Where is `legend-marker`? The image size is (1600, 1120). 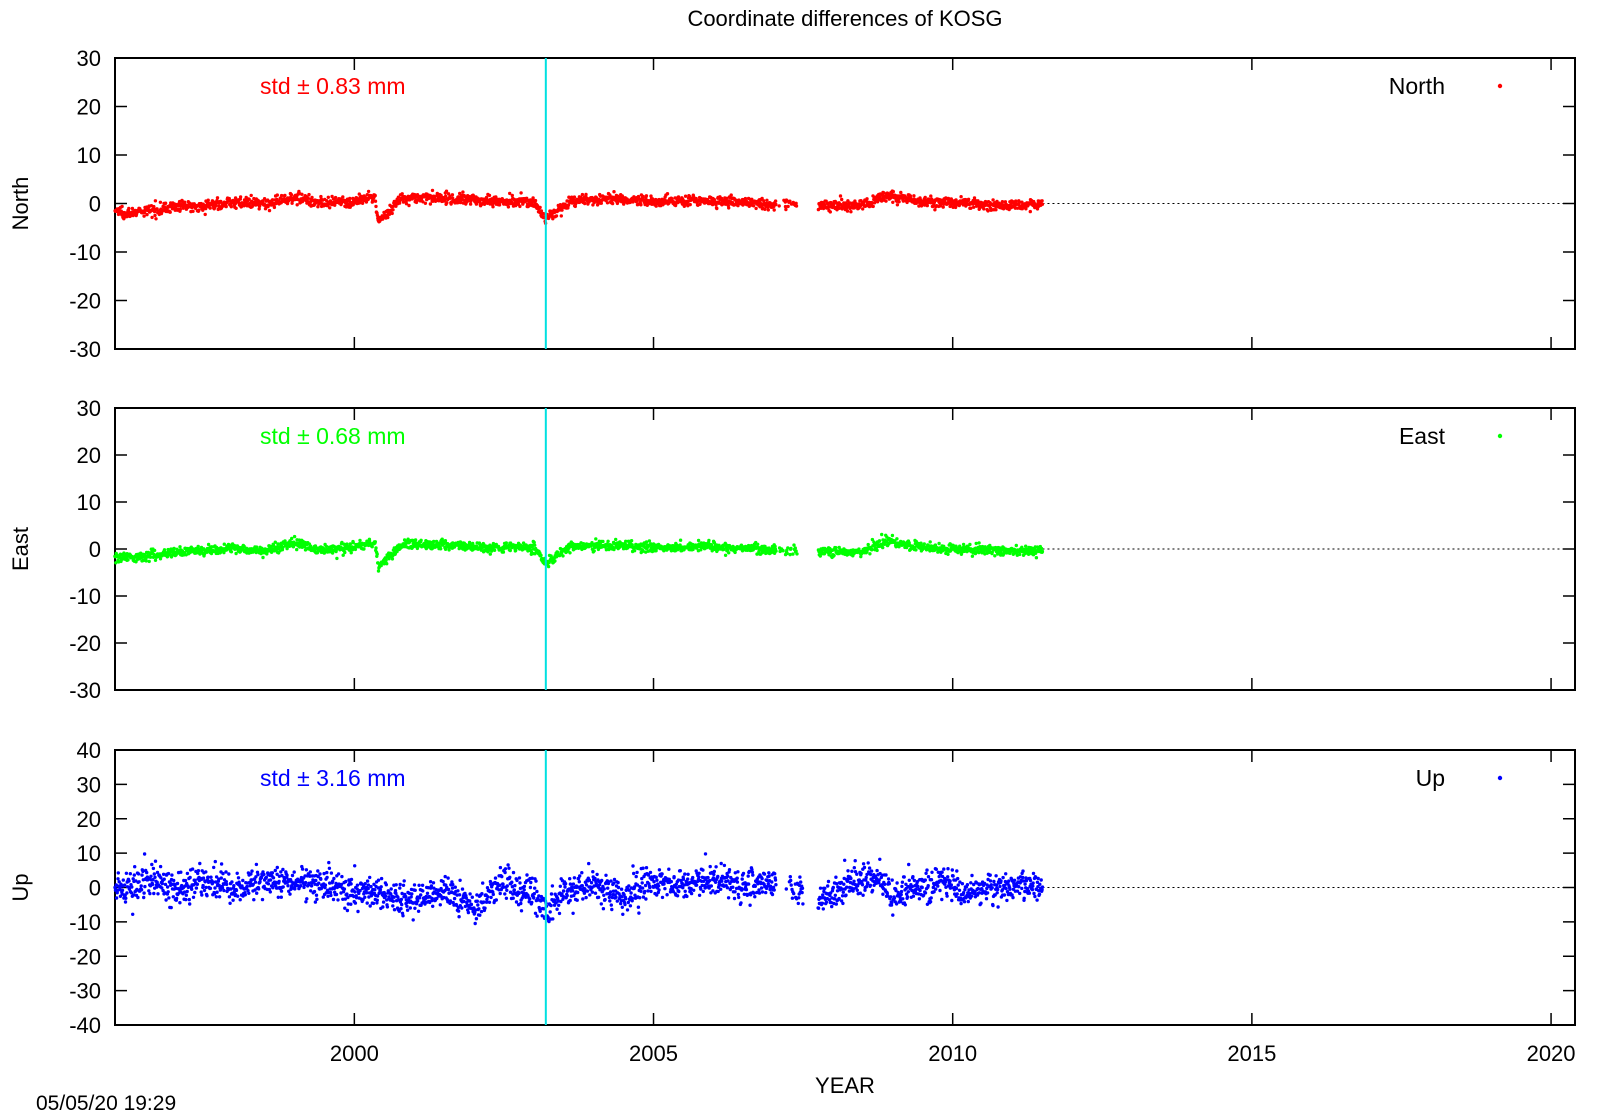
legend-marker is located at coordinates (1500, 436).